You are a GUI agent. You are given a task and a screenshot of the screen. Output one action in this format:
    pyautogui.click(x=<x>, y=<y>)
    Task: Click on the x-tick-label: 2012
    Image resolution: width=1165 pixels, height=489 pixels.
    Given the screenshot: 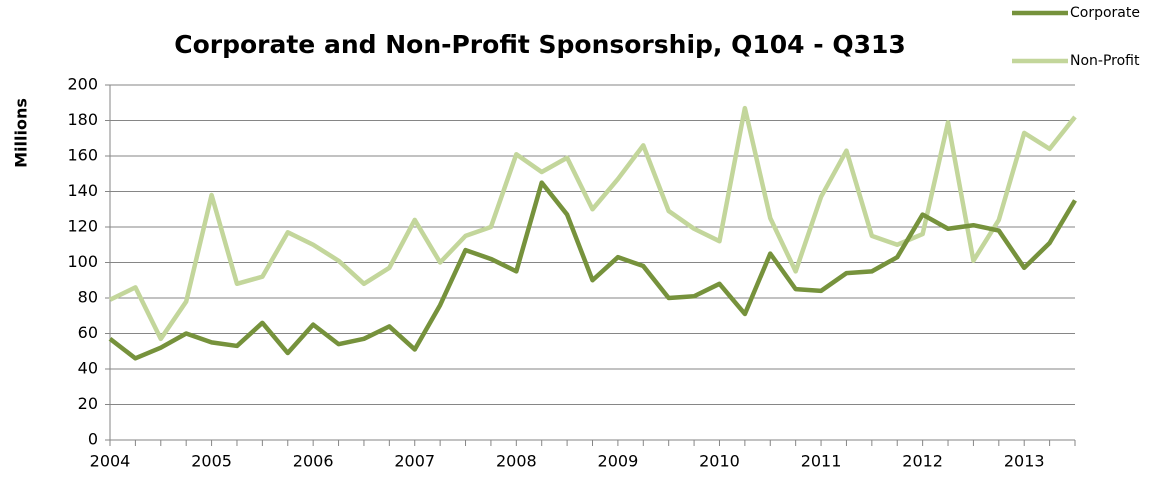 What is the action you would take?
    pyautogui.click(x=922, y=461)
    